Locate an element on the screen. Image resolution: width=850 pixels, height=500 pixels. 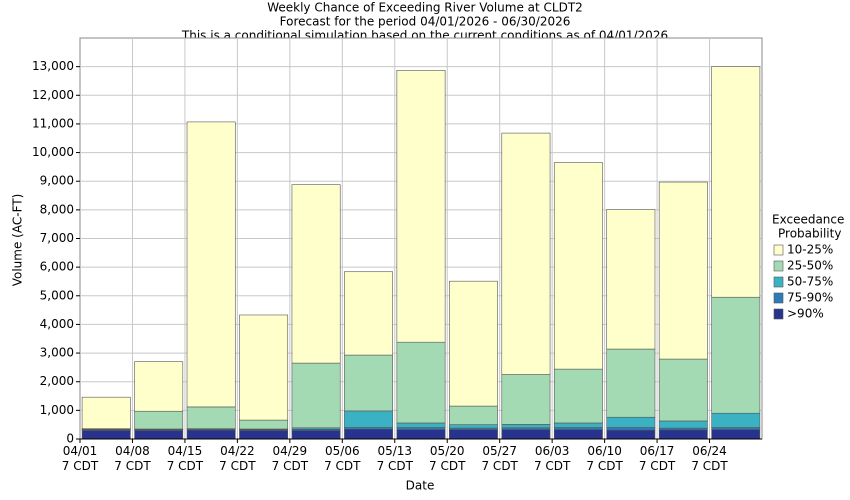
legend-label: 50-75% is located at coordinates (810, 282).